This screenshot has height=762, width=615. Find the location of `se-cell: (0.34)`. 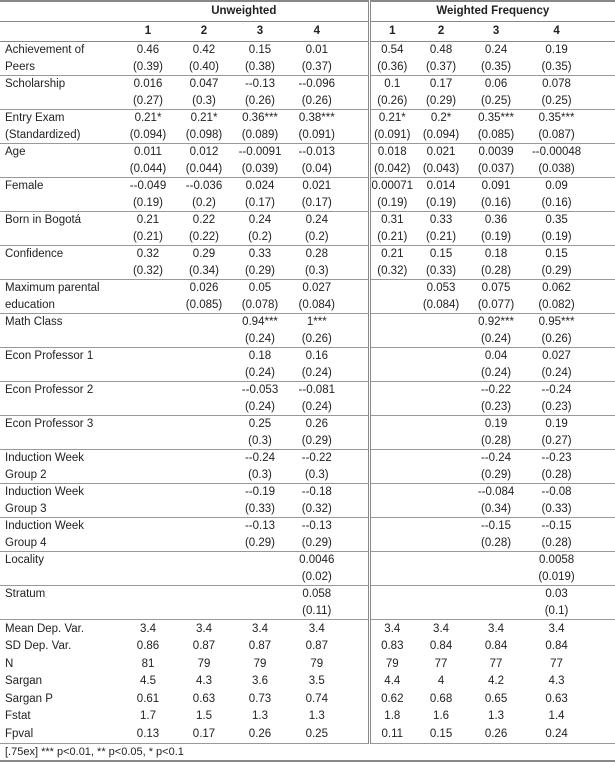

se-cell: (0.34) is located at coordinates (496, 508).